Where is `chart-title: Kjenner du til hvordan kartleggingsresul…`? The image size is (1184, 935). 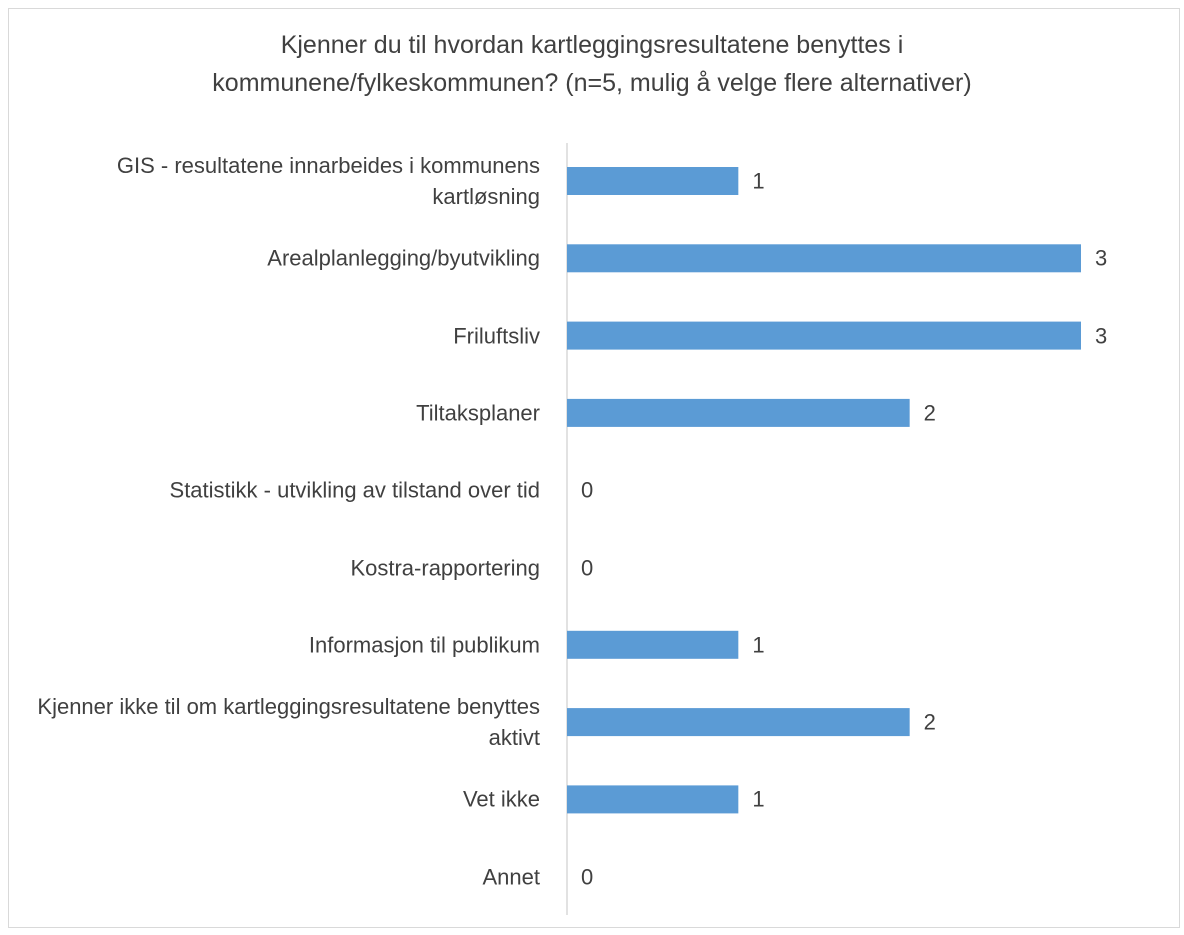 chart-title: Kjenner du til hvordan kartleggingsresul… is located at coordinates (592, 45).